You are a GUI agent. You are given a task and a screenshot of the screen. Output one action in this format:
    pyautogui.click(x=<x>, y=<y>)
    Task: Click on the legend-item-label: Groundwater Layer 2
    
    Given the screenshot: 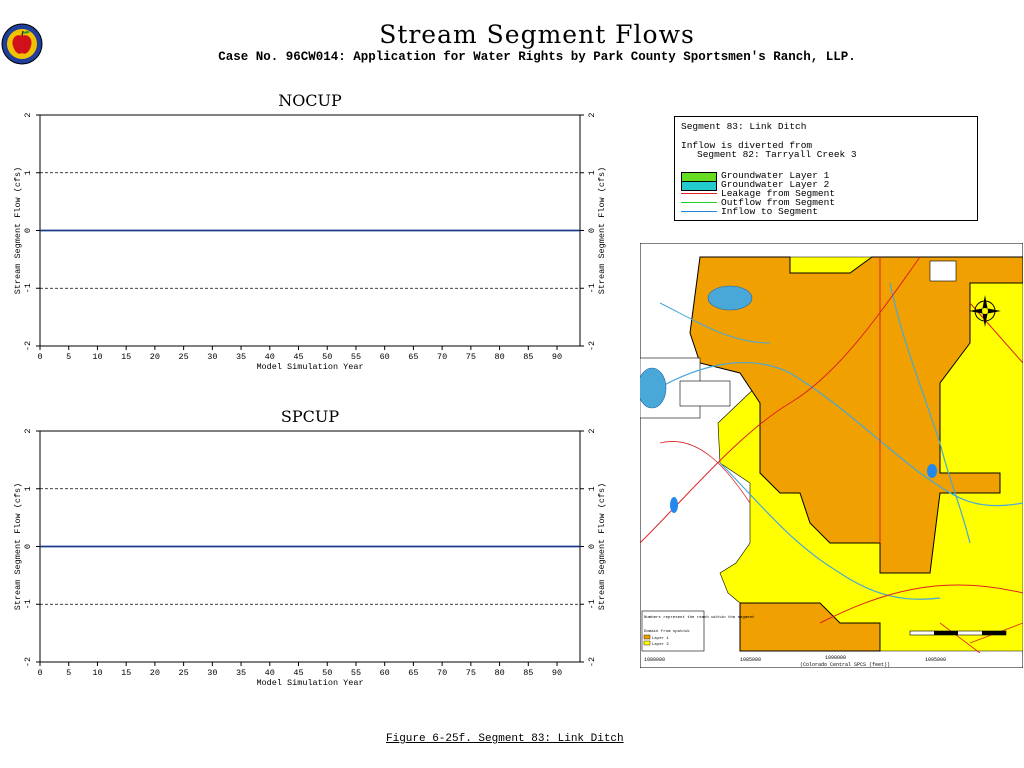 What is the action you would take?
    pyautogui.click(x=775, y=184)
    